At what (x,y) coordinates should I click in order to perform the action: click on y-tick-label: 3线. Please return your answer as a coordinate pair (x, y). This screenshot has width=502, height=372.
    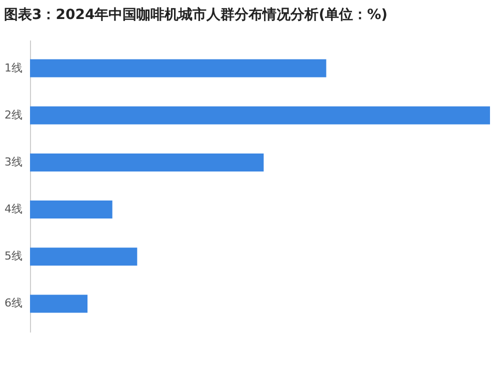
    Looking at the image, I should click on (13, 161).